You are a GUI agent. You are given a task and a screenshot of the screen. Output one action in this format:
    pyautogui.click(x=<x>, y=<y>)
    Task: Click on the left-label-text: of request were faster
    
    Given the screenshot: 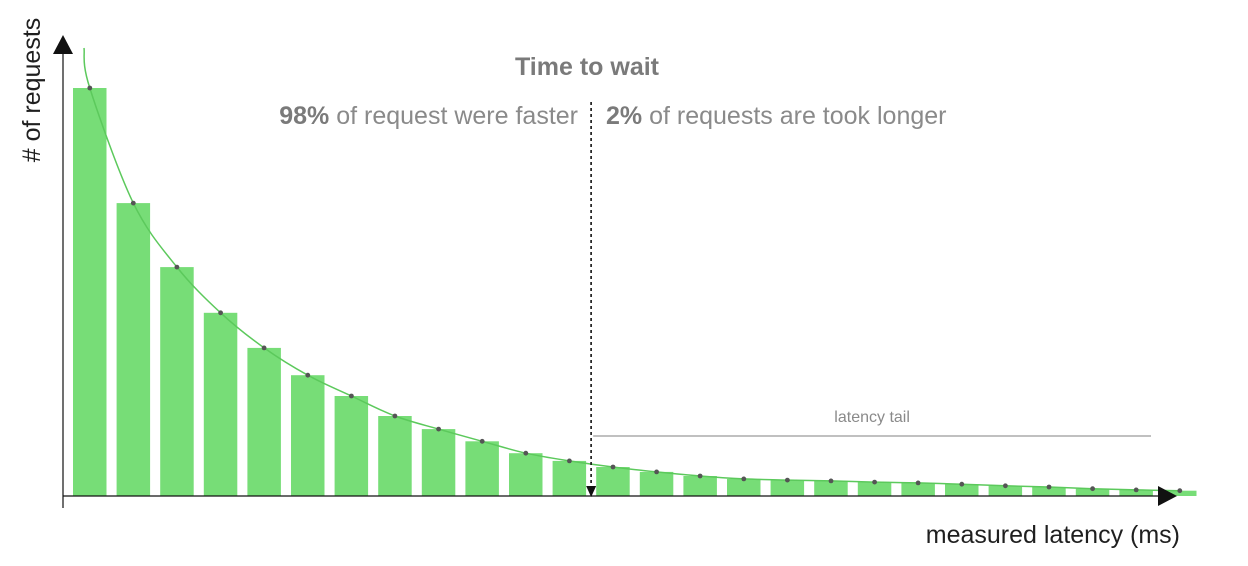 What is the action you would take?
    pyautogui.click(x=453, y=116)
    